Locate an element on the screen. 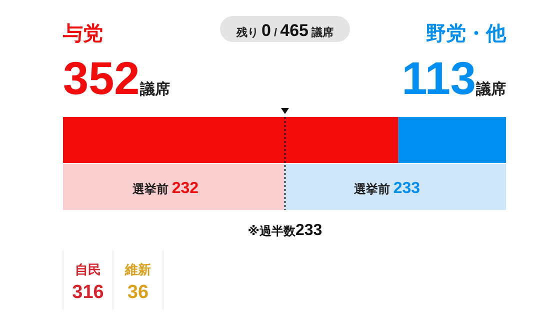  data-label: 選挙前 232 is located at coordinates (165, 188).